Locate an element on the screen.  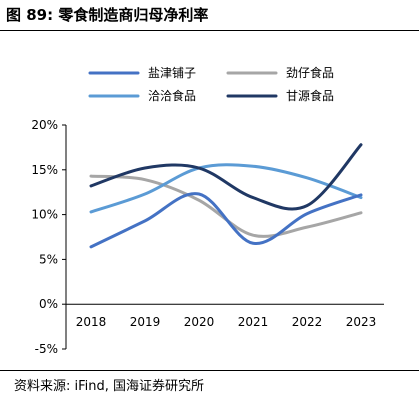
figure-title: 图 89: 零食制造商归母净利率 is located at coordinates (107, 15).